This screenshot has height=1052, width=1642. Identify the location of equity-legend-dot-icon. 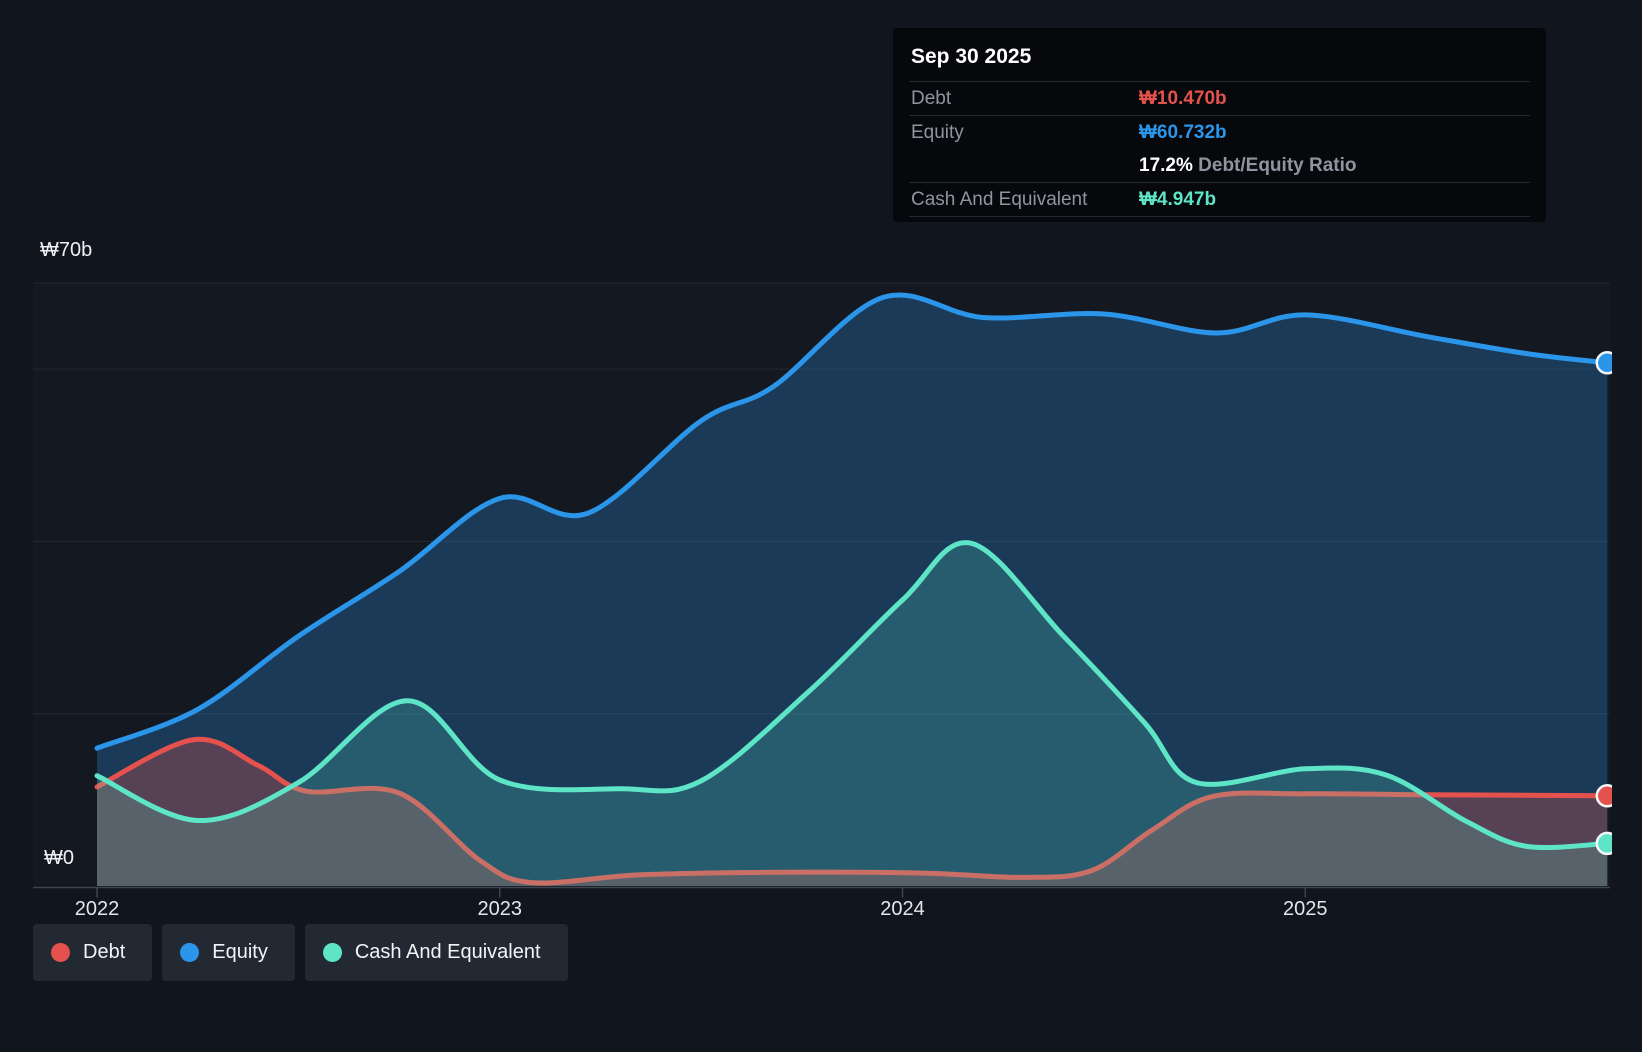
(190, 952).